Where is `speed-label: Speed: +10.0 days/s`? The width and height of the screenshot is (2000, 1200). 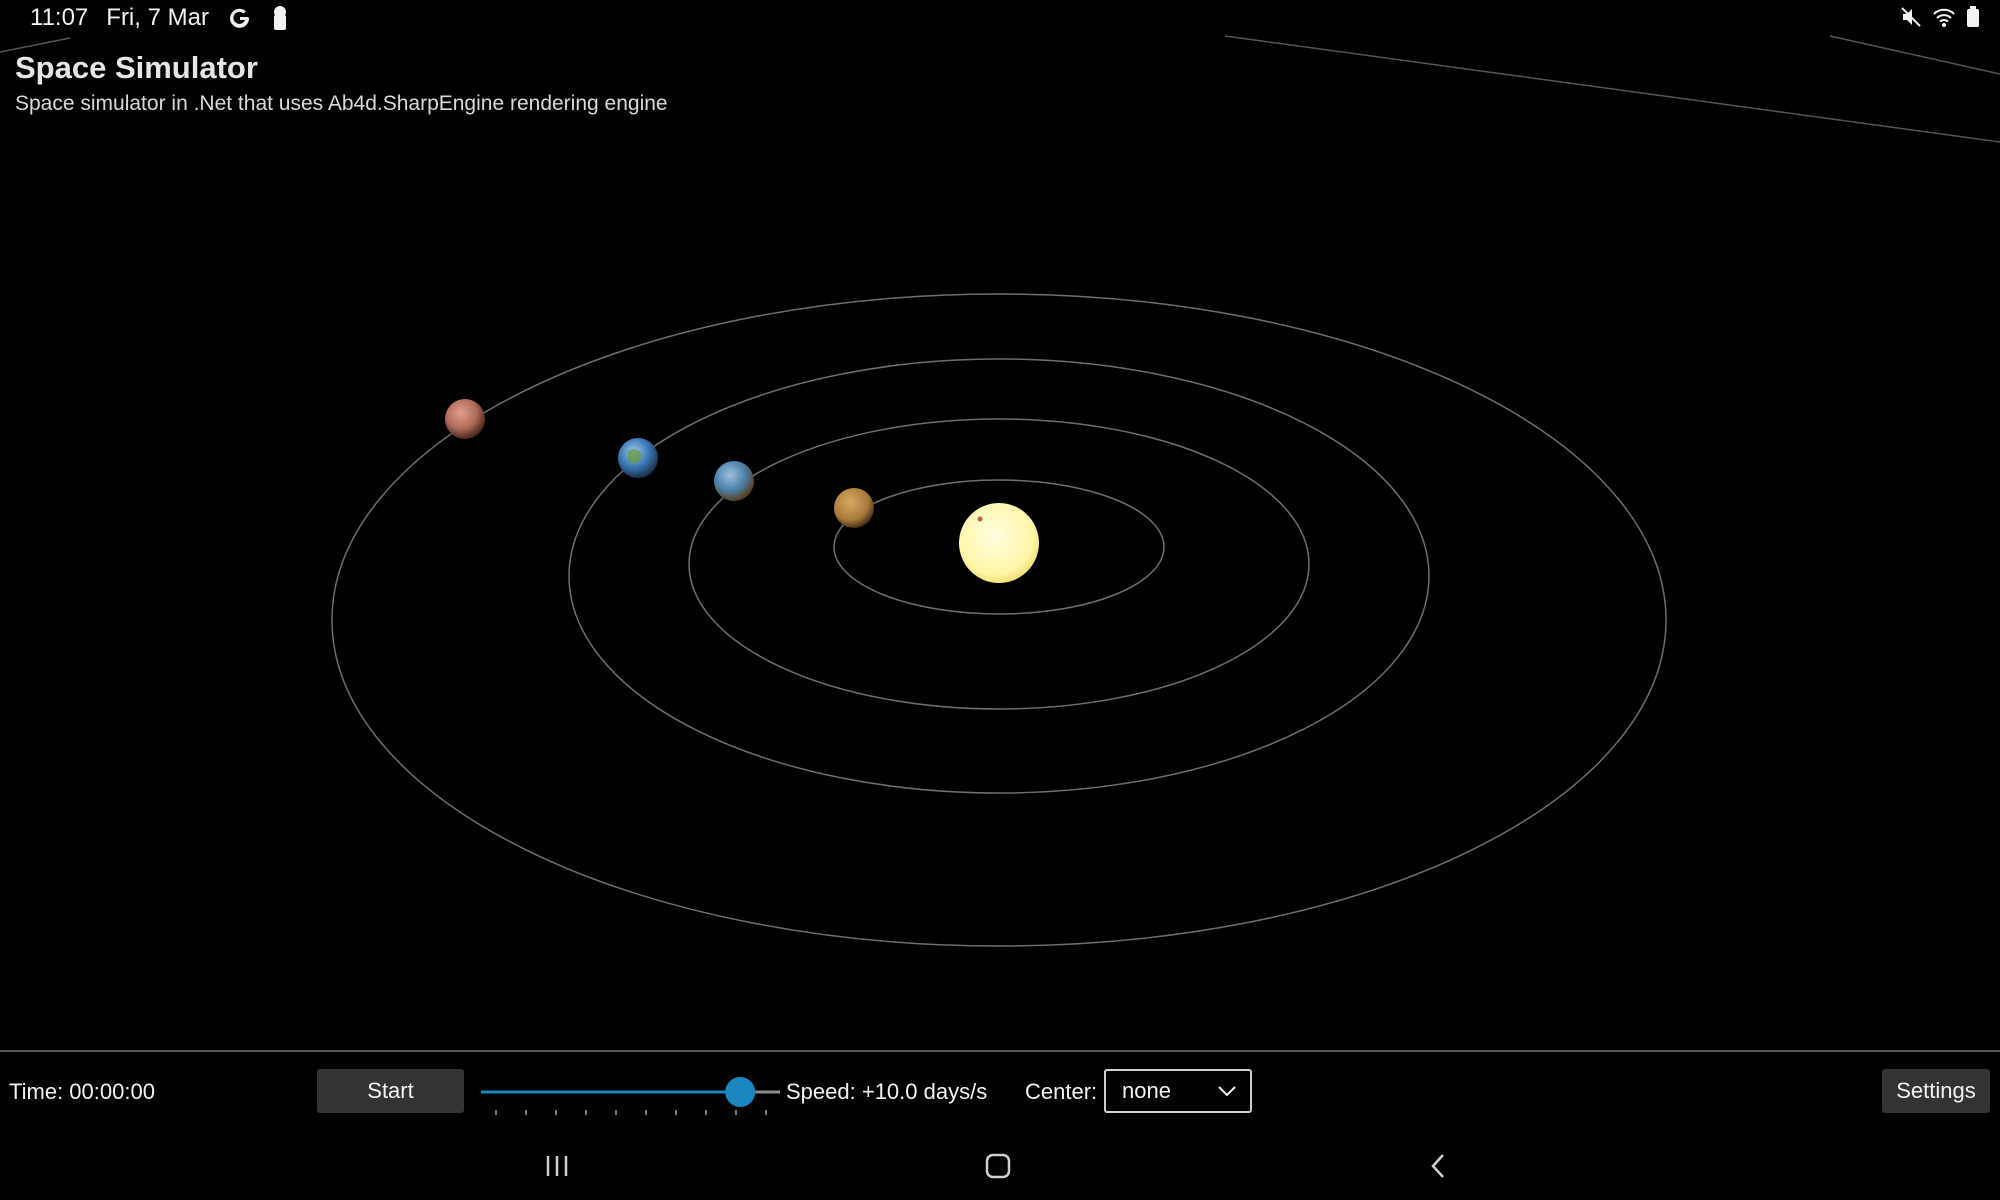
speed-label: Speed: +10.0 days/s is located at coordinates (887, 1091).